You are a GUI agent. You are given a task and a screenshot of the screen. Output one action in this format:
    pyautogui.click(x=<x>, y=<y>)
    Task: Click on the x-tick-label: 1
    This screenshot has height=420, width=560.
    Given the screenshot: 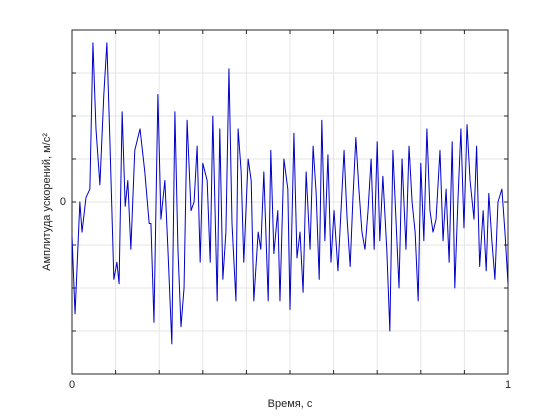 What is the action you would take?
    pyautogui.click(x=508, y=385)
    